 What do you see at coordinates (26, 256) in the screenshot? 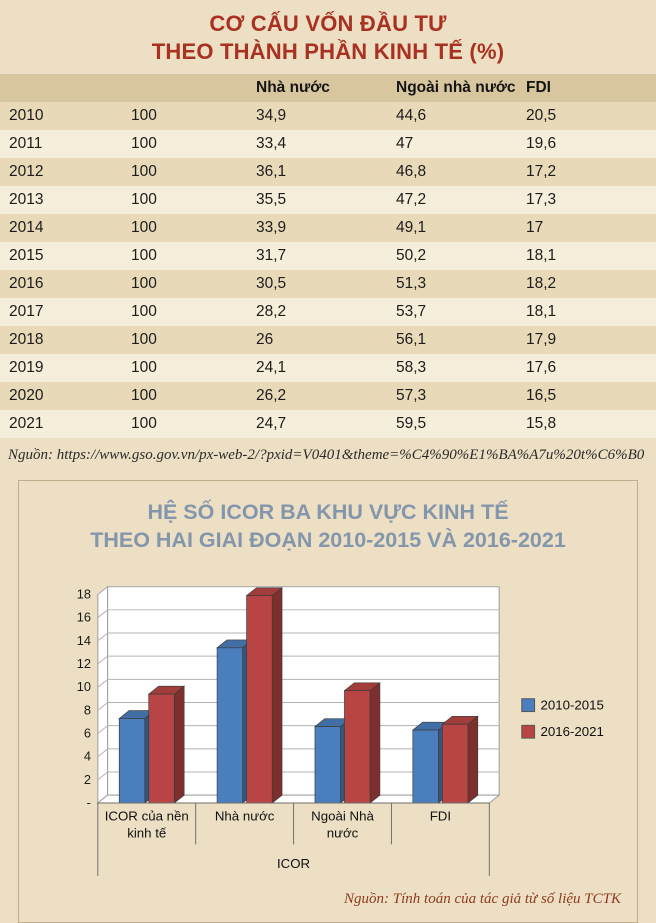
I see `year-cell: 2015` at bounding box center [26, 256].